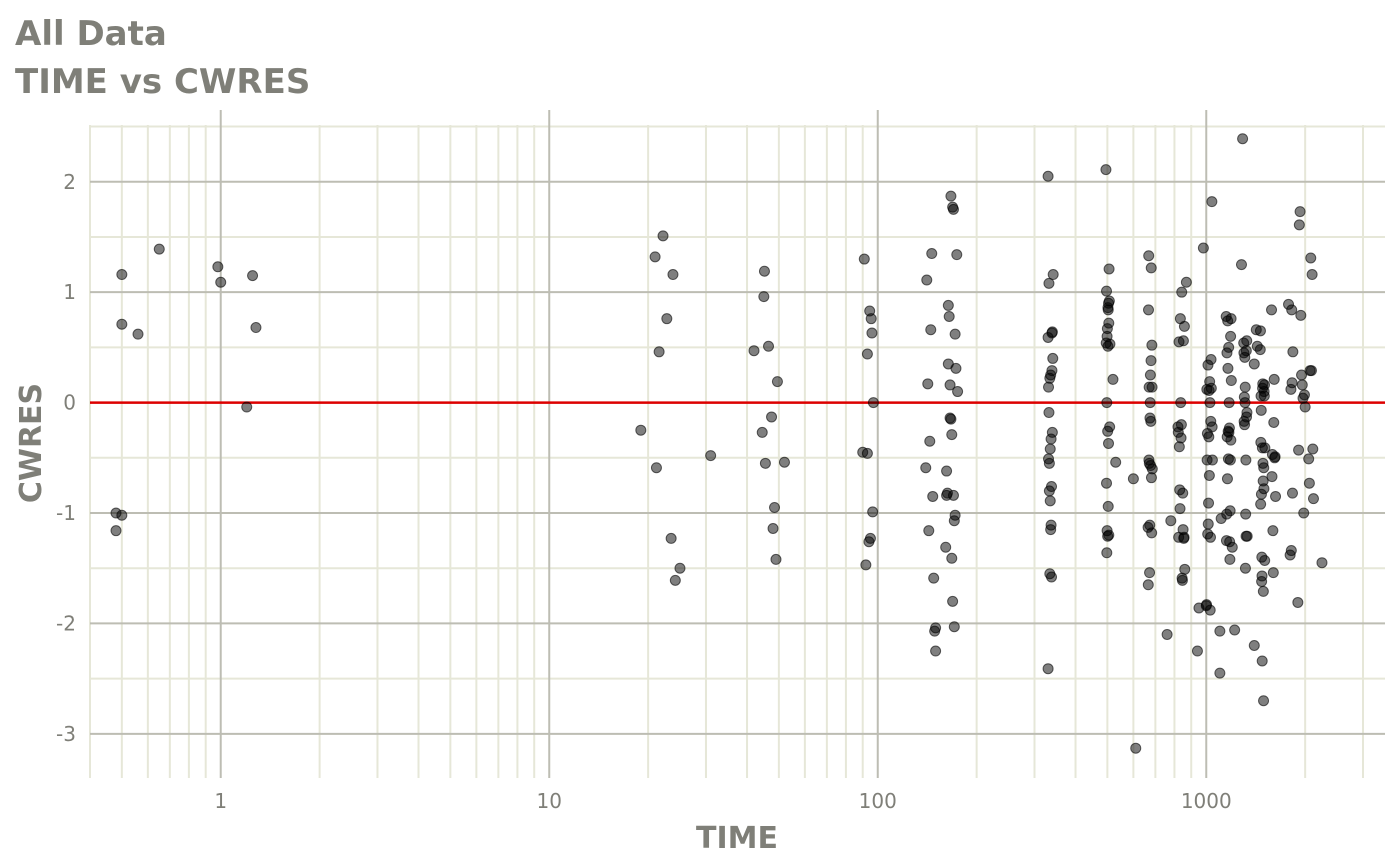 The height and width of the screenshot is (865, 1400). I want to click on x-tick-label: 100, so click(878, 801).